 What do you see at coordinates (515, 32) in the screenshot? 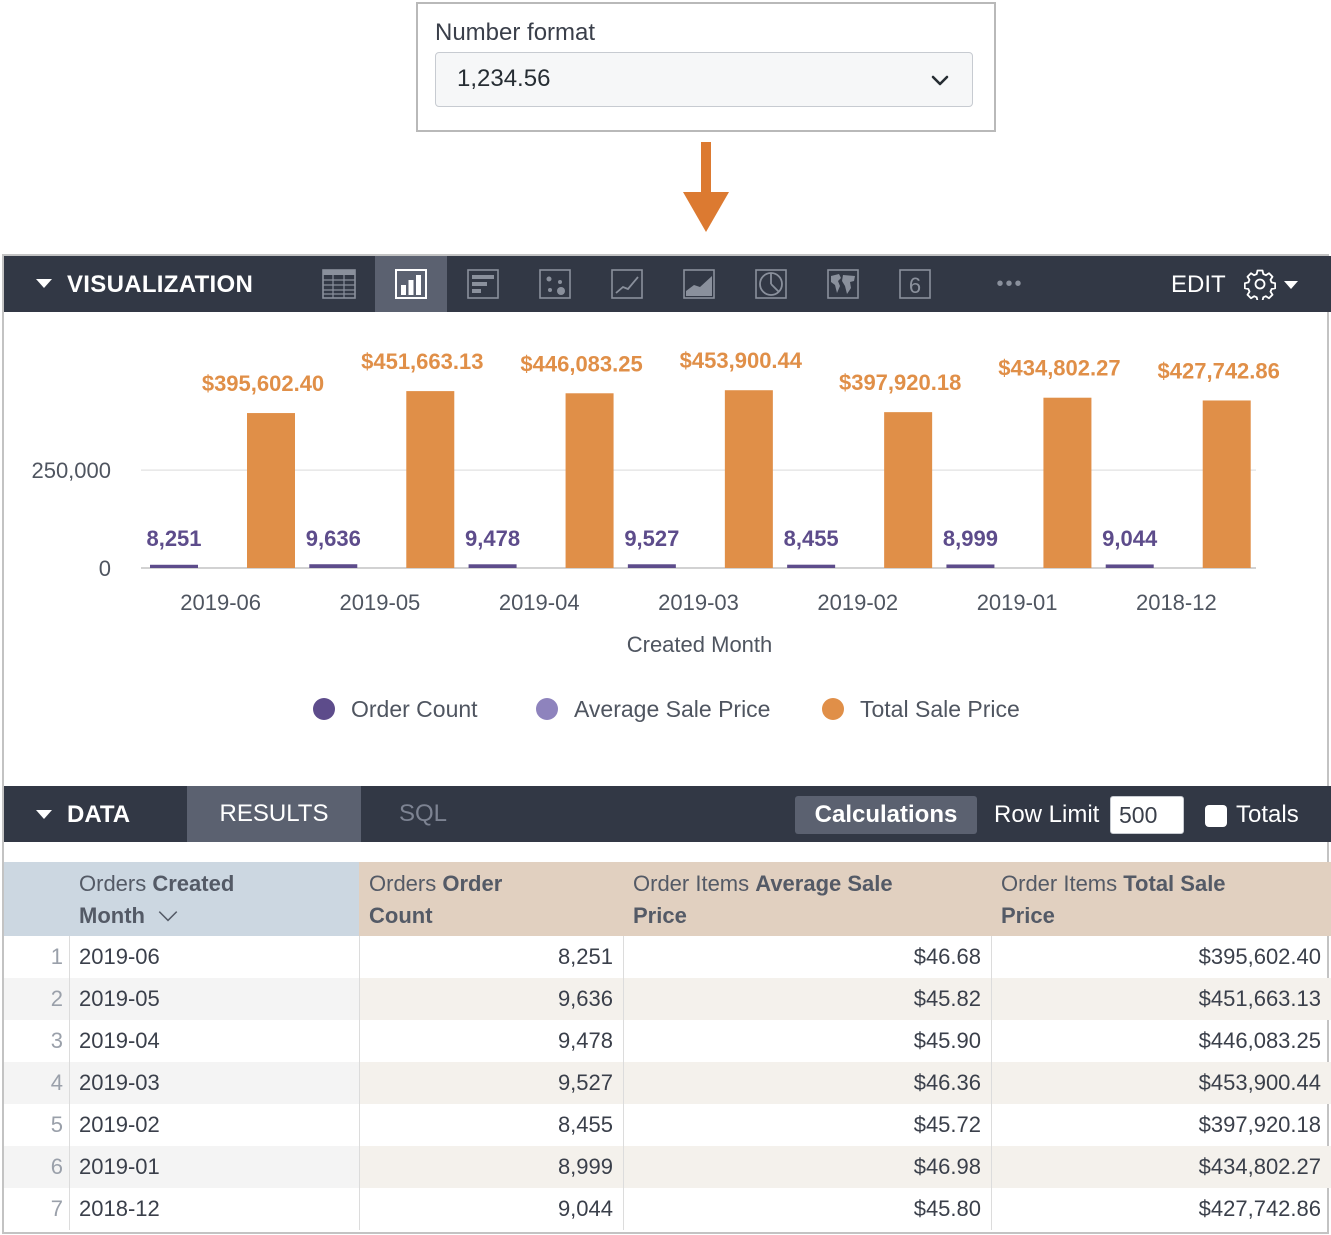
I see `number-format-label: Number format` at bounding box center [515, 32].